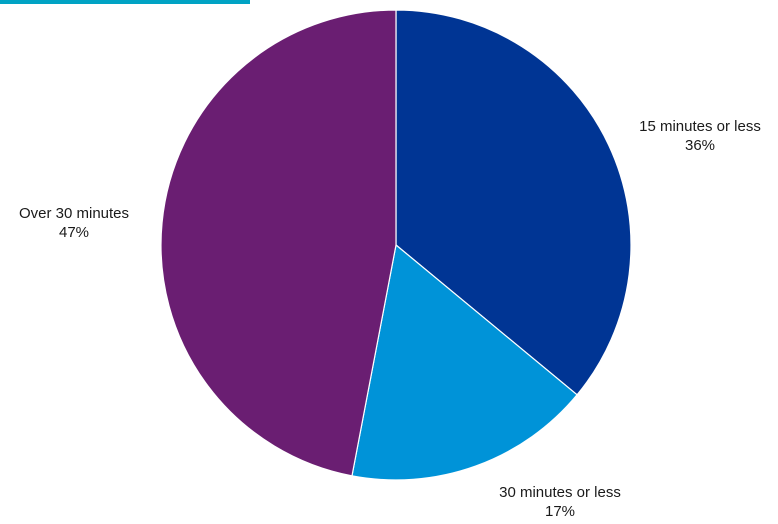  I want to click on slice-label: 30 minutes or less, so click(560, 492).